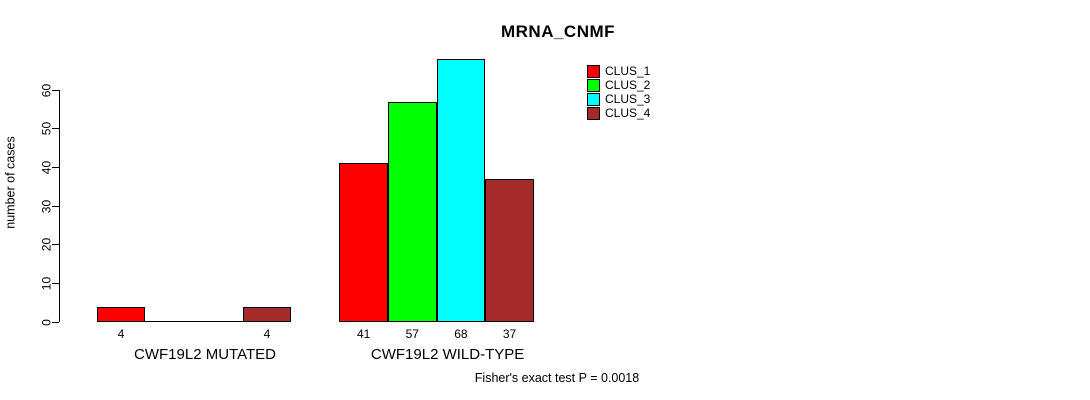 The width and height of the screenshot is (1090, 400). Describe the element at coordinates (557, 378) in the screenshot. I see `annotation-text: Fisher's exact test P = 0.0018` at that location.